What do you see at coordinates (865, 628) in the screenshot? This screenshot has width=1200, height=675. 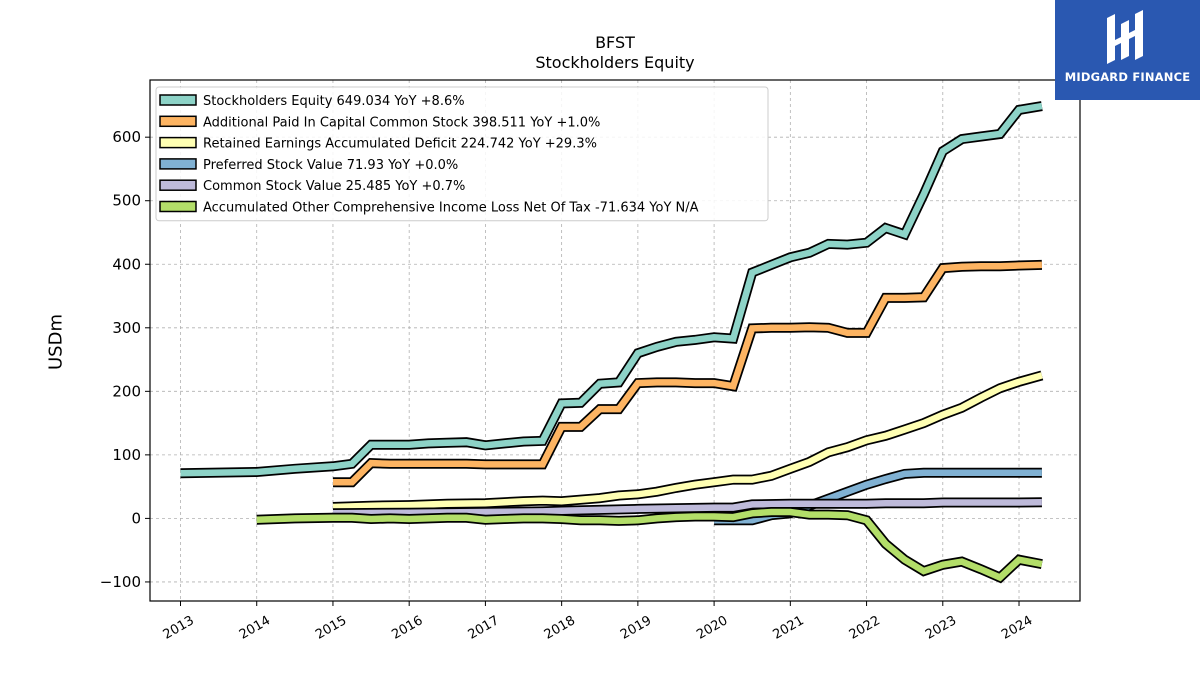 I see `x-tick-label: 2022` at bounding box center [865, 628].